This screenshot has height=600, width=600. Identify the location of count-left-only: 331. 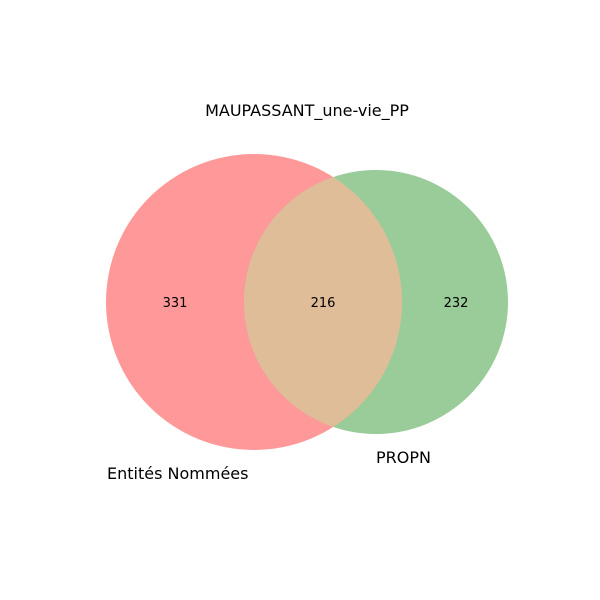
(175, 303).